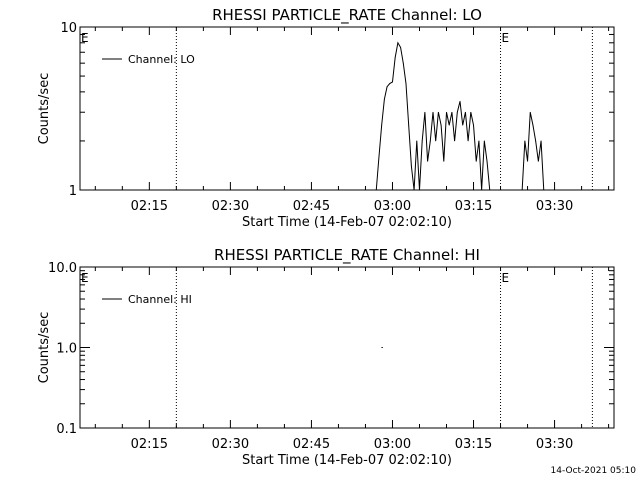 Image resolution: width=640 pixels, height=480 pixels. I want to click on chart-1-y-axis-label: Counts/sec, so click(44, 348).